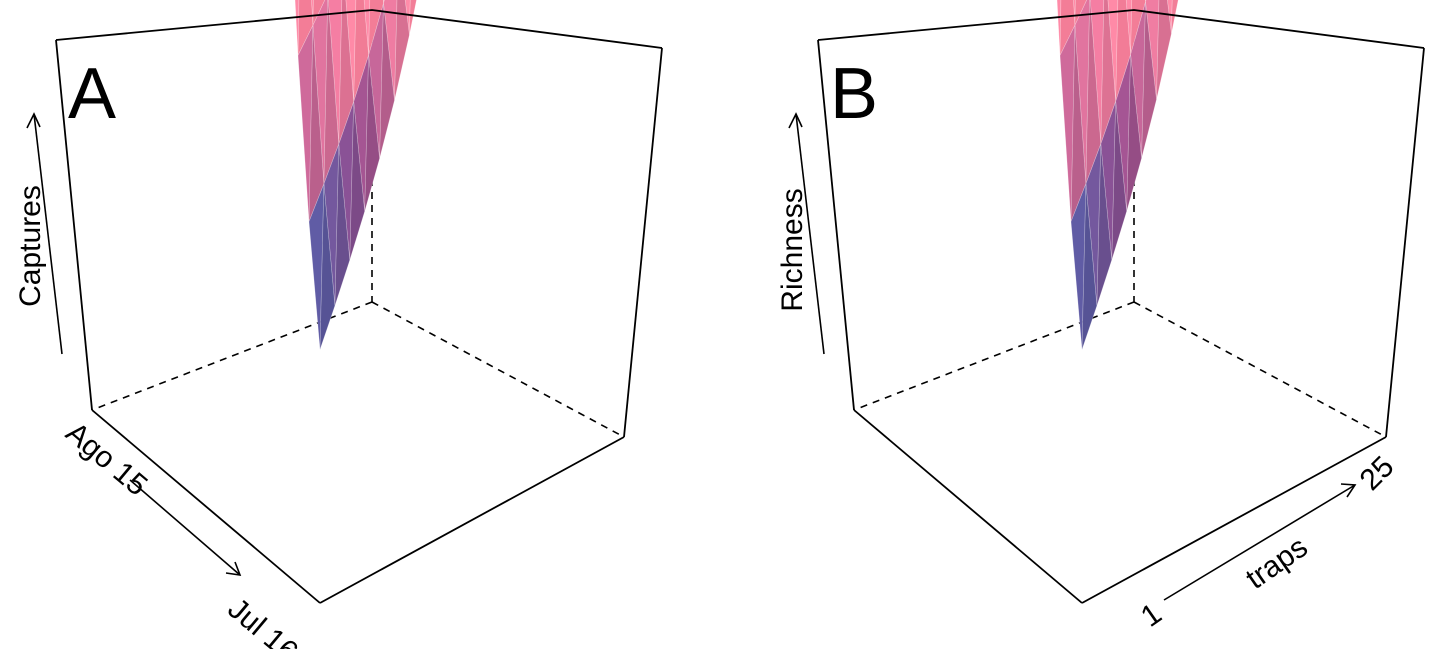  Describe the element at coordinates (1151, 615) in the screenshot. I see `panel-b-traps-start-label: 1` at that location.